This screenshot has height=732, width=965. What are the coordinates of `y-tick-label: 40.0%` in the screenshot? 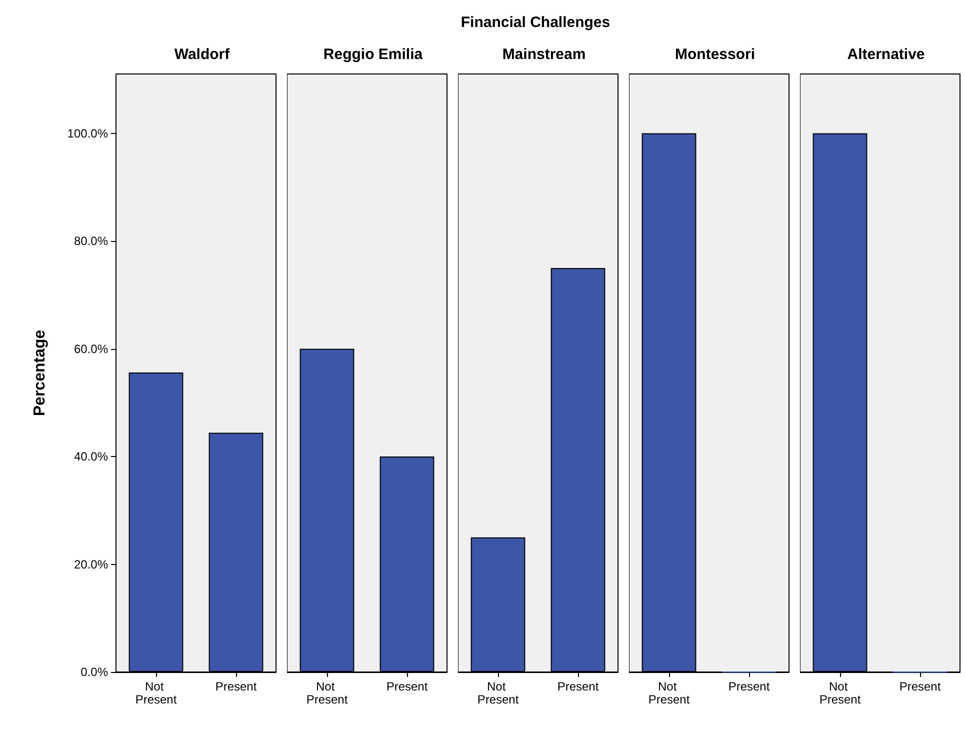 It's located at (91, 457).